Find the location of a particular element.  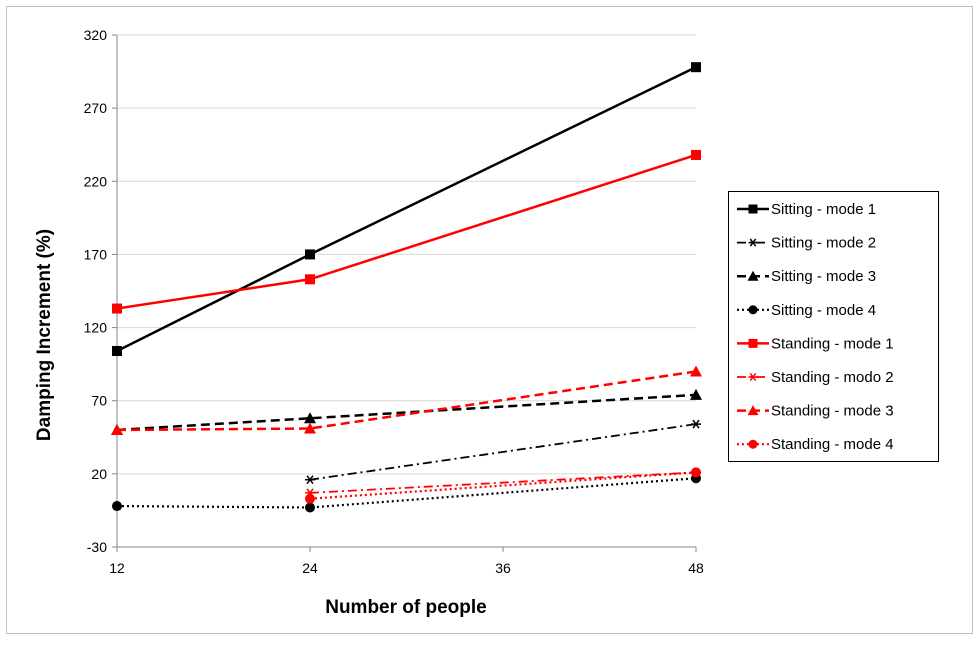

legend-item: Standing - mode 4 is located at coordinates (815, 444).